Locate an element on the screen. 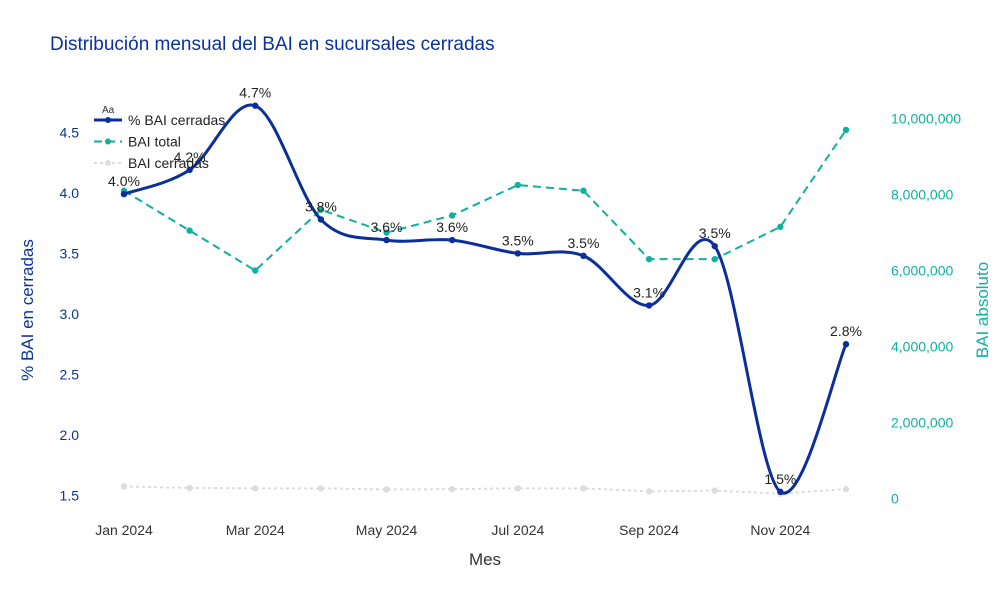 The height and width of the screenshot is (605, 1000). y-left-tick-label: 4.0 is located at coordinates (70, 193).